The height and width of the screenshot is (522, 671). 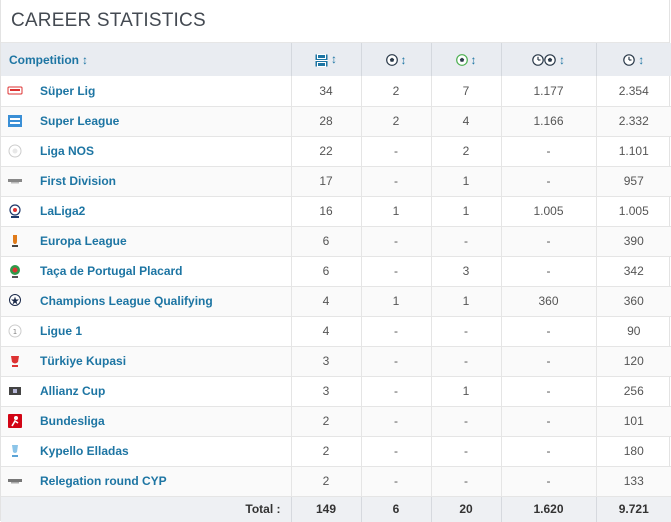 I want to click on name-cell: Süper Lig, so click(x=146, y=91).